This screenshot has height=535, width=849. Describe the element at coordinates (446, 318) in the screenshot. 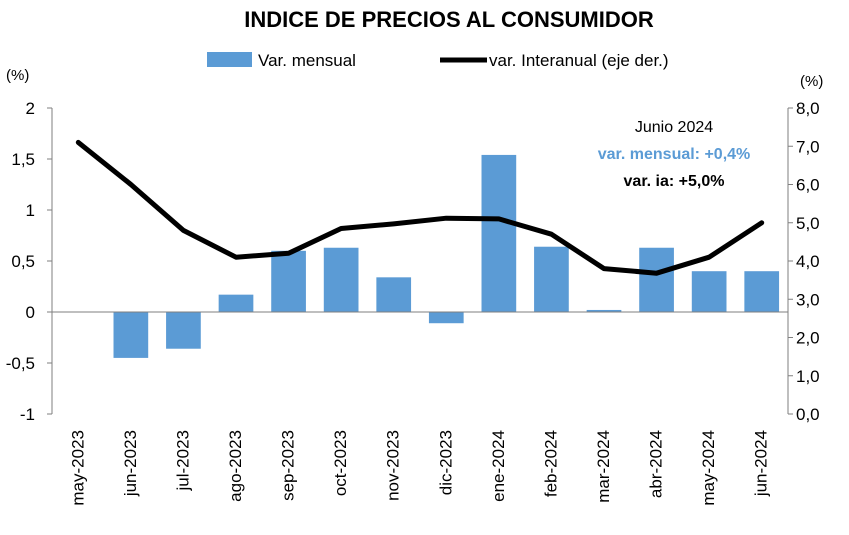

I see `bar-dic-2023` at that location.